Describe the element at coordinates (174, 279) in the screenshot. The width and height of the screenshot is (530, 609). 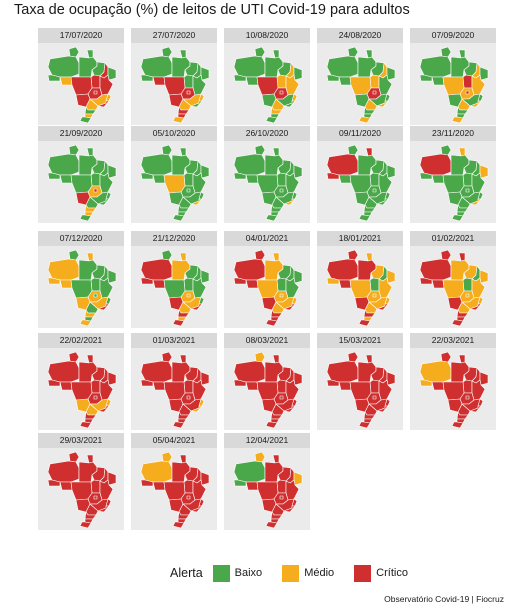
I see `map-panel: 21/12/2020` at that location.